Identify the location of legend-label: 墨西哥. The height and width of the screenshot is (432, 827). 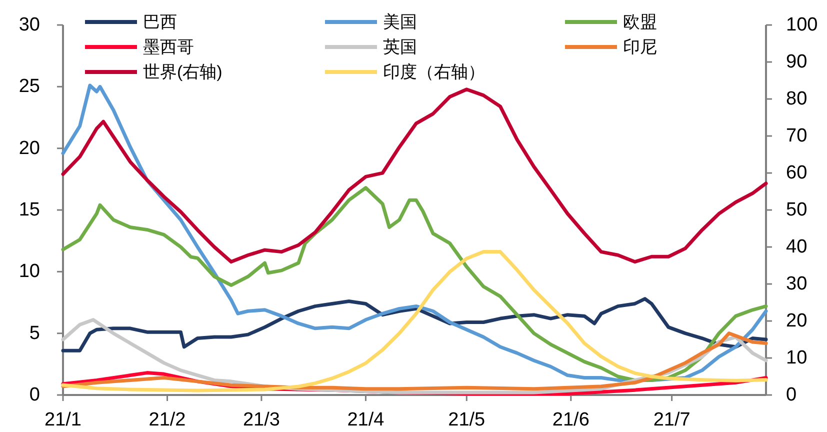
(168, 47).